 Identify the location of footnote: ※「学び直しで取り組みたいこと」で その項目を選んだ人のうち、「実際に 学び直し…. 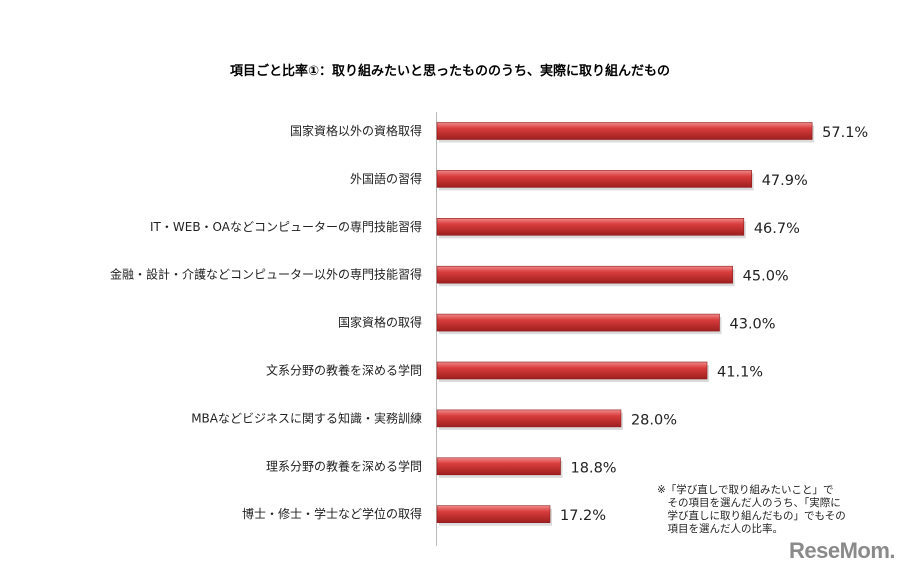
(767, 510).